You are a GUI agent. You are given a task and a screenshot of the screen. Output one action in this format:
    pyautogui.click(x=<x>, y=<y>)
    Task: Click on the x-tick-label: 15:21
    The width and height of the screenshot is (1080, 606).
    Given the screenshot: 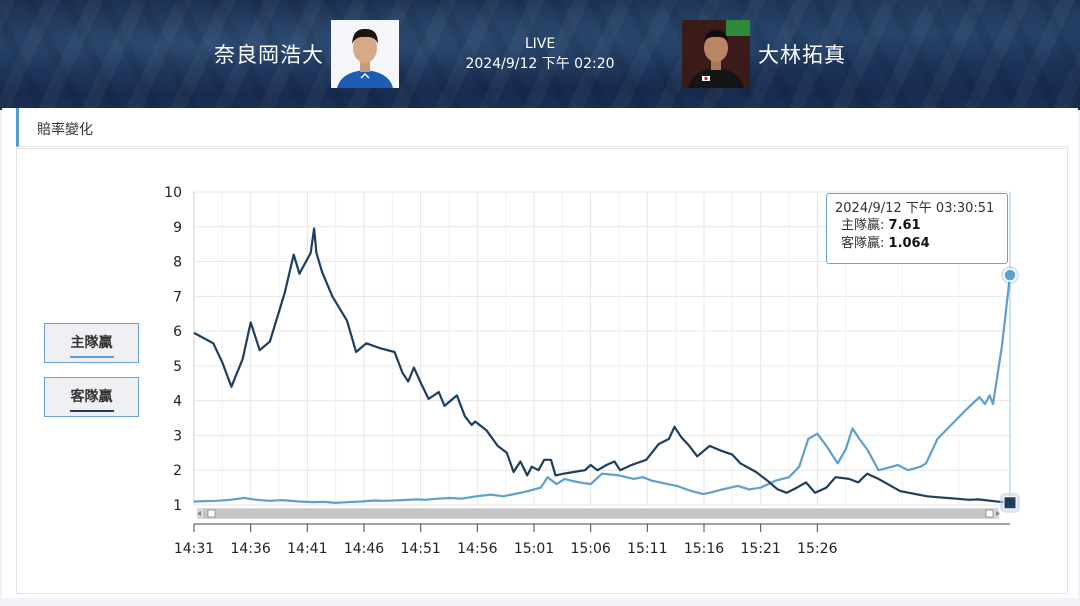 What is the action you would take?
    pyautogui.click(x=760, y=549)
    